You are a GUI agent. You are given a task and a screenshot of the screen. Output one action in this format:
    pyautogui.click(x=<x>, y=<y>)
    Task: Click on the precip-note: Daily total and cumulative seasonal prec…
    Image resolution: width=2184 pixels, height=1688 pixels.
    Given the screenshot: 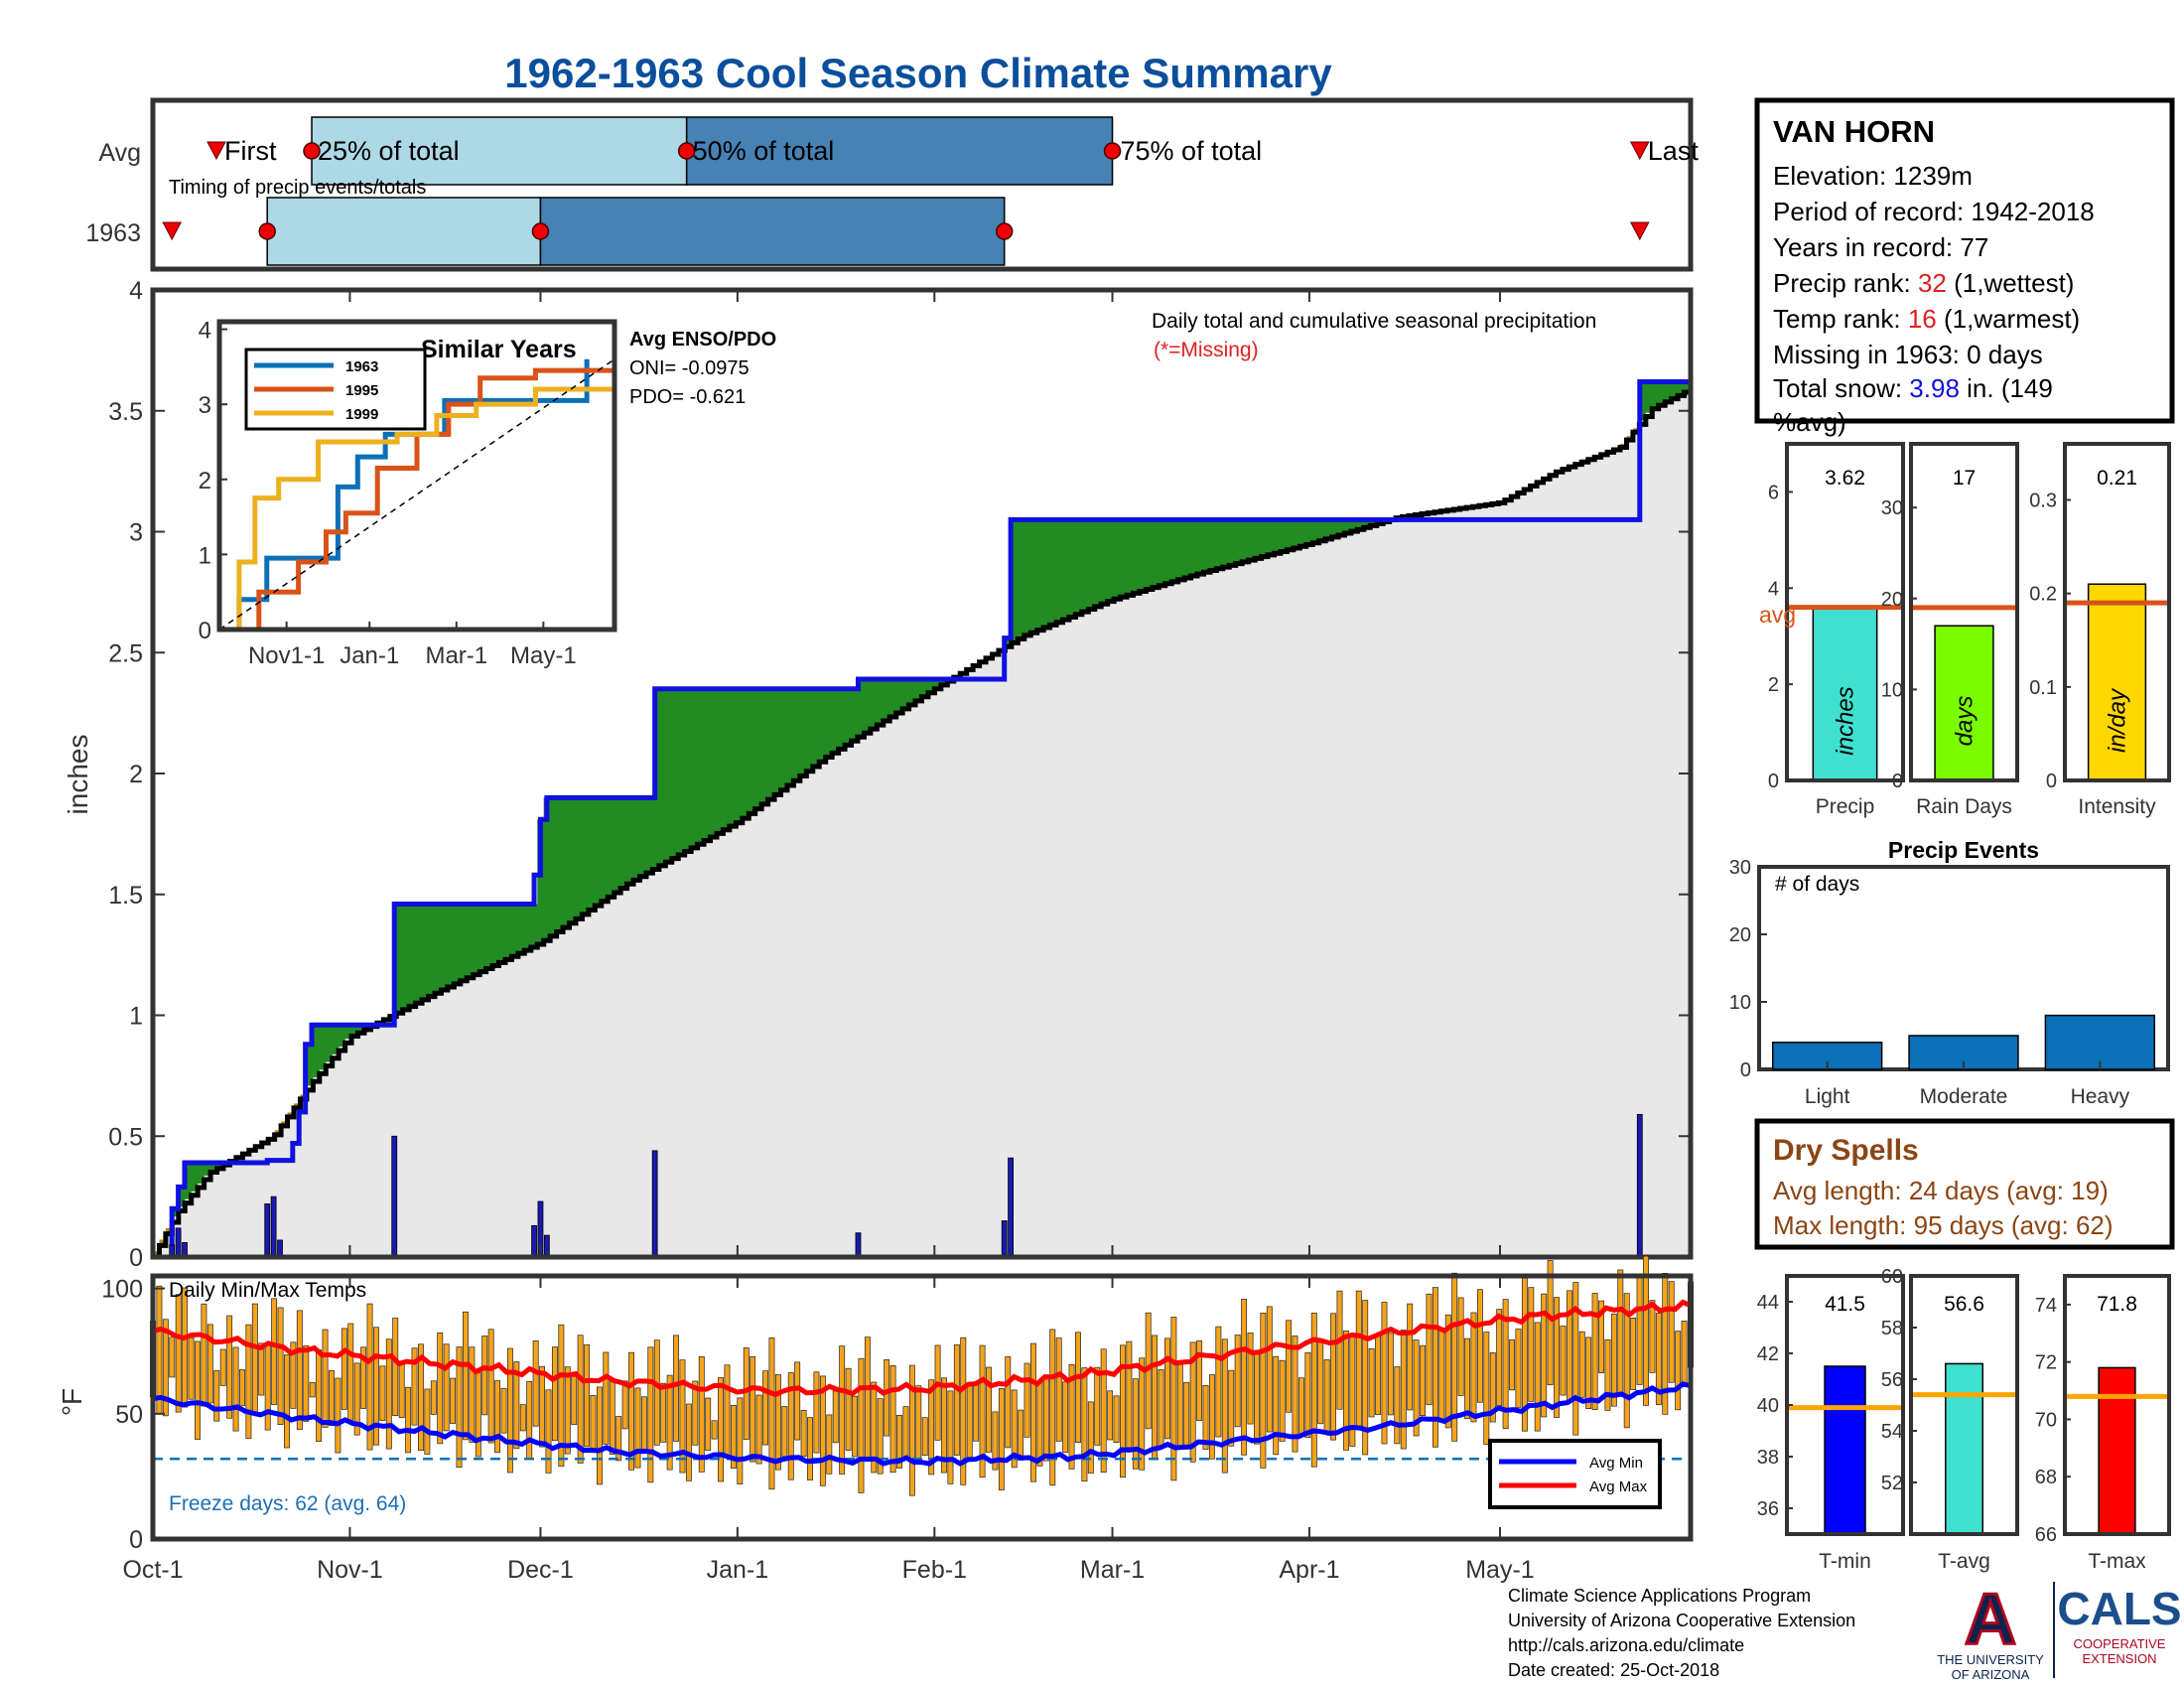 What is the action you would take?
    pyautogui.click(x=1374, y=321)
    